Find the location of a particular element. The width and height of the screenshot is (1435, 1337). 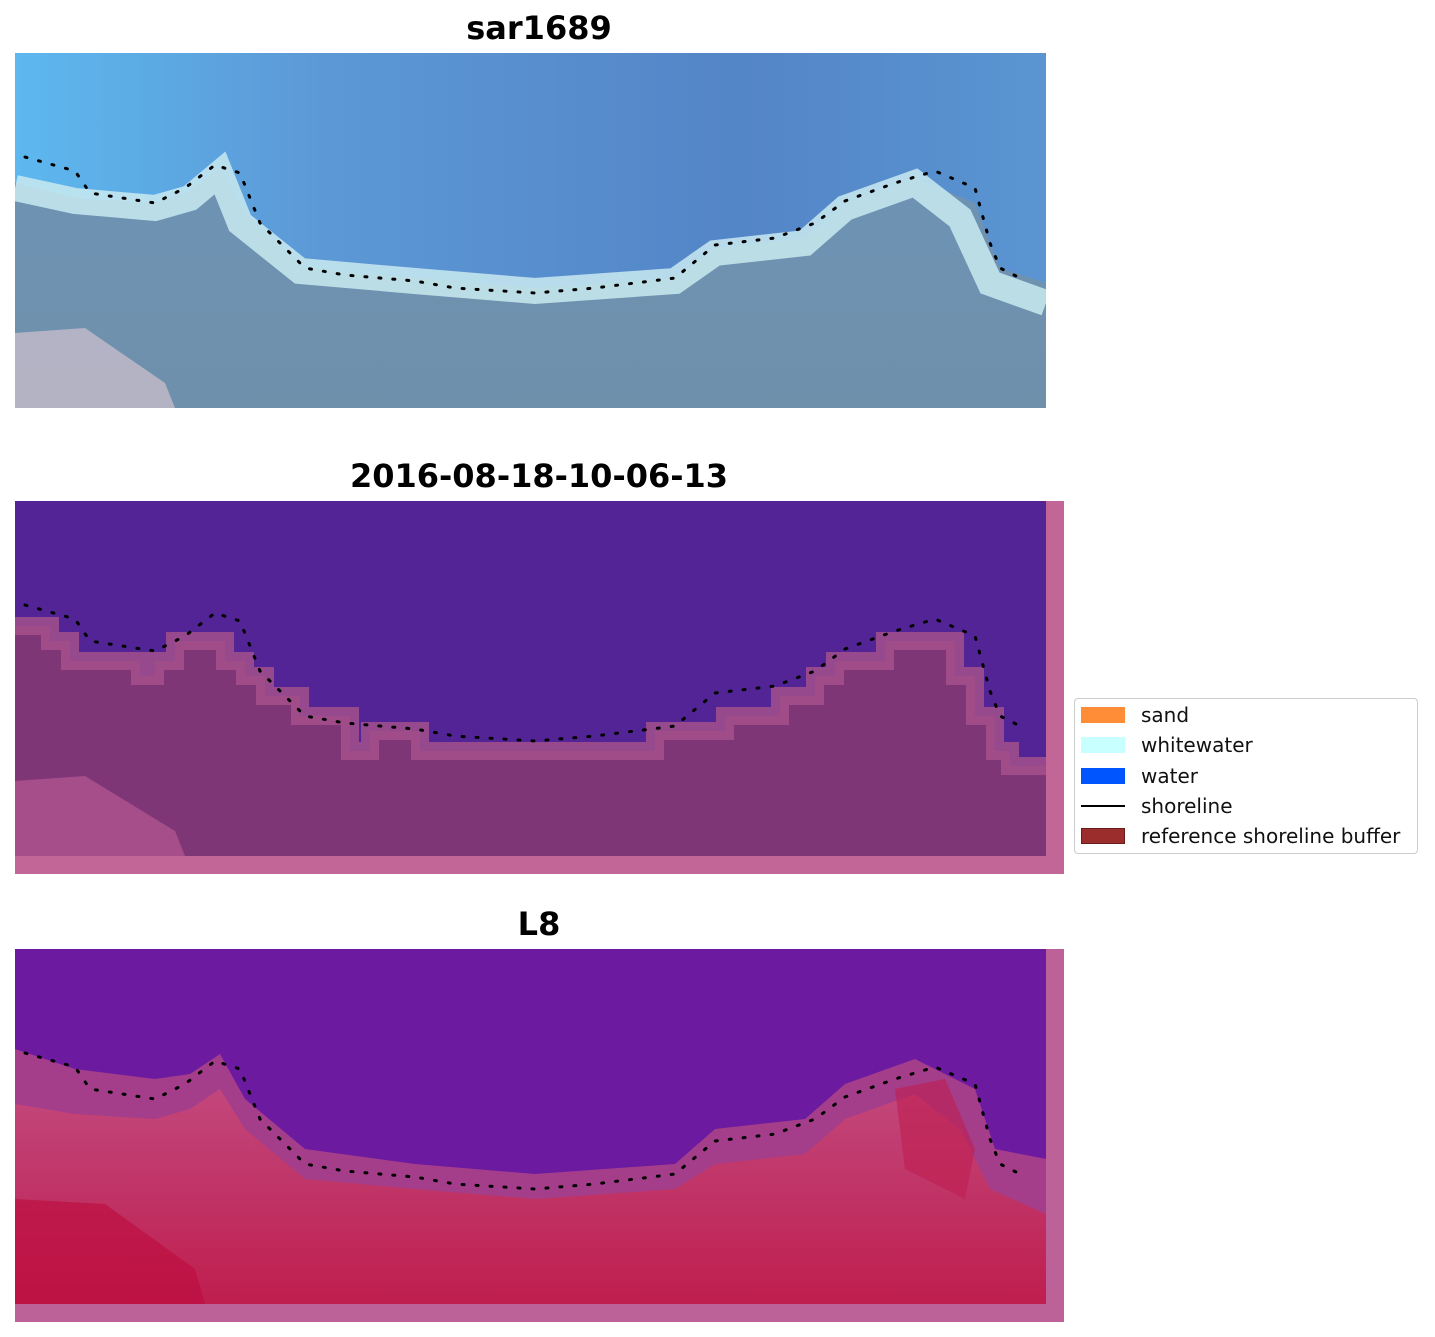

legend-item-whitewater: whitewater is located at coordinates (1167, 745).